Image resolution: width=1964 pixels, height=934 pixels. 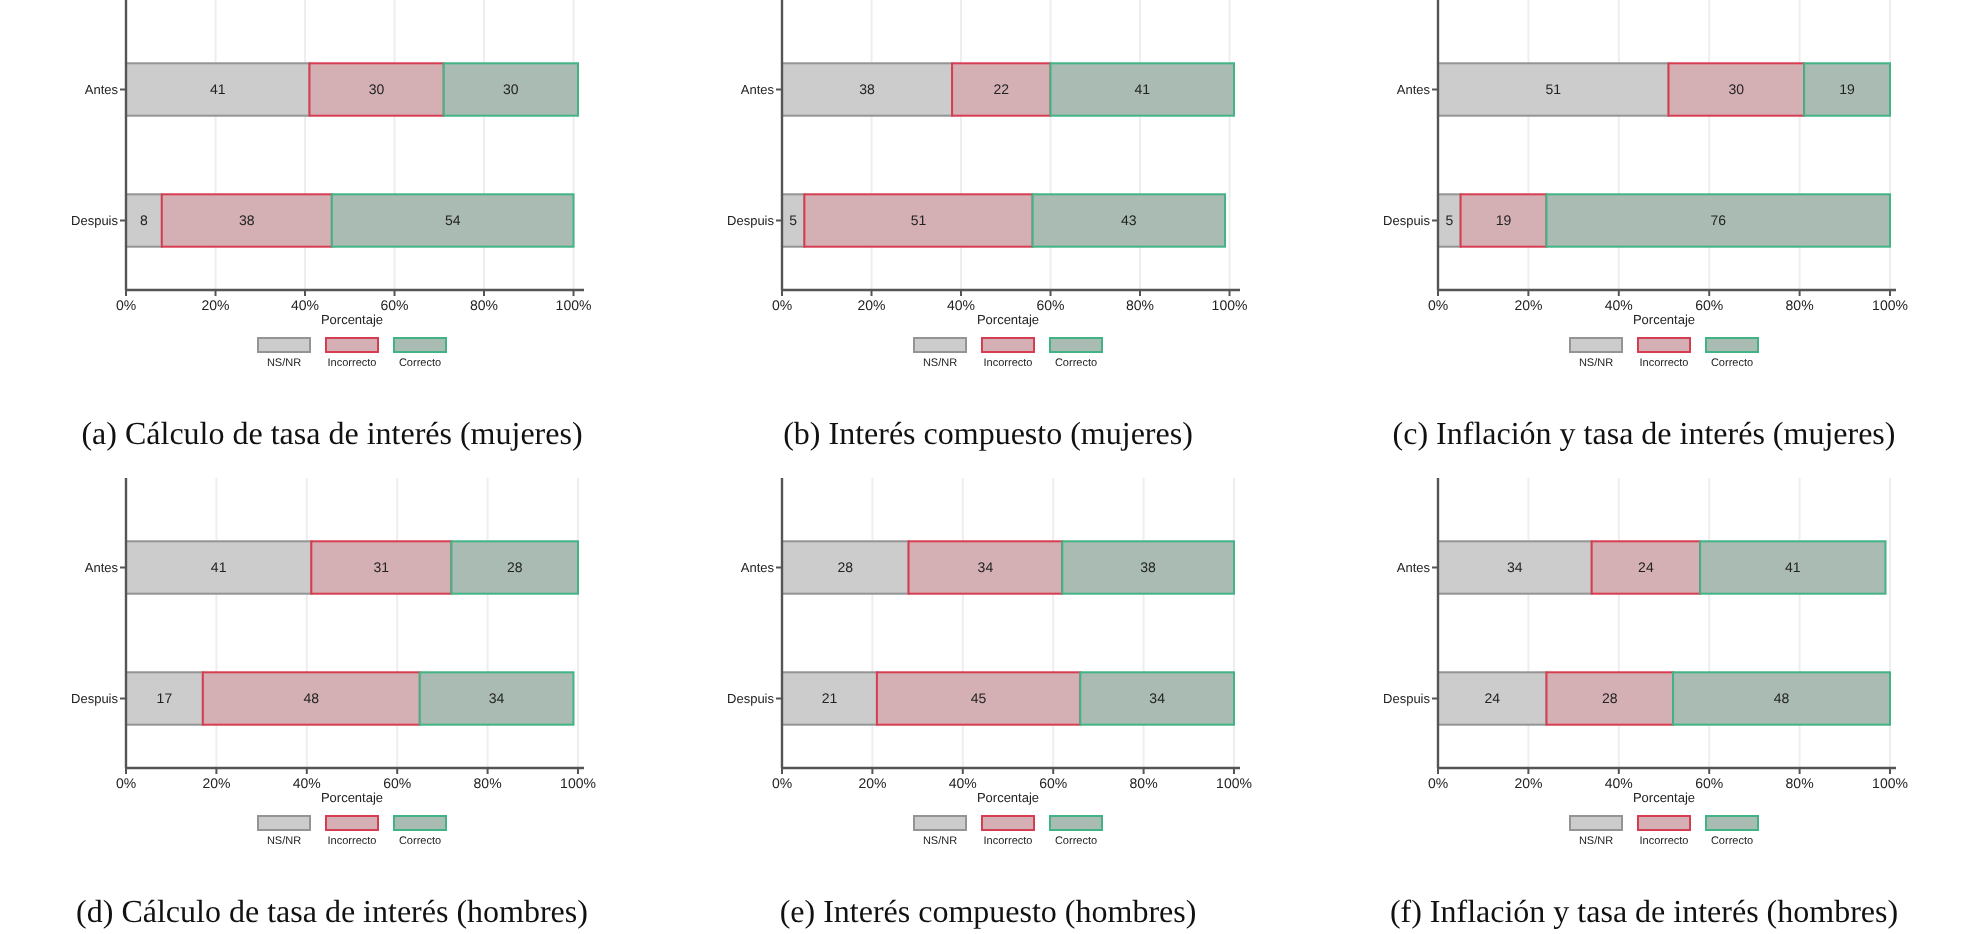 I want to click on text: (a) Cálculo de tasa de interés (mujeres), so click(x=332, y=435).